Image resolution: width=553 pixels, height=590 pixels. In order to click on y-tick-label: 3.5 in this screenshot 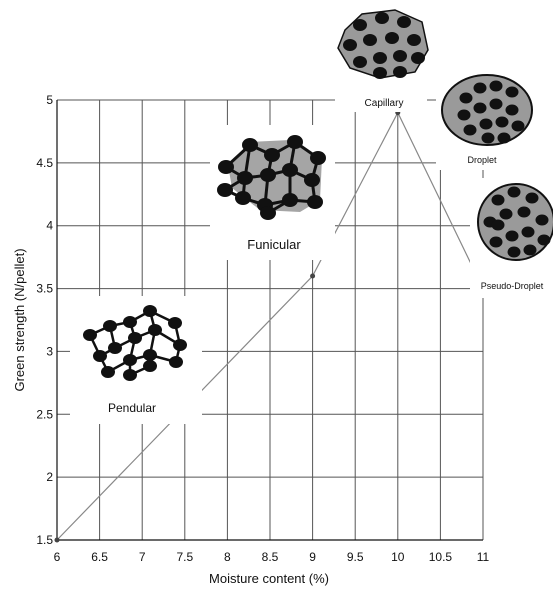, I will do `click(44, 289)`.